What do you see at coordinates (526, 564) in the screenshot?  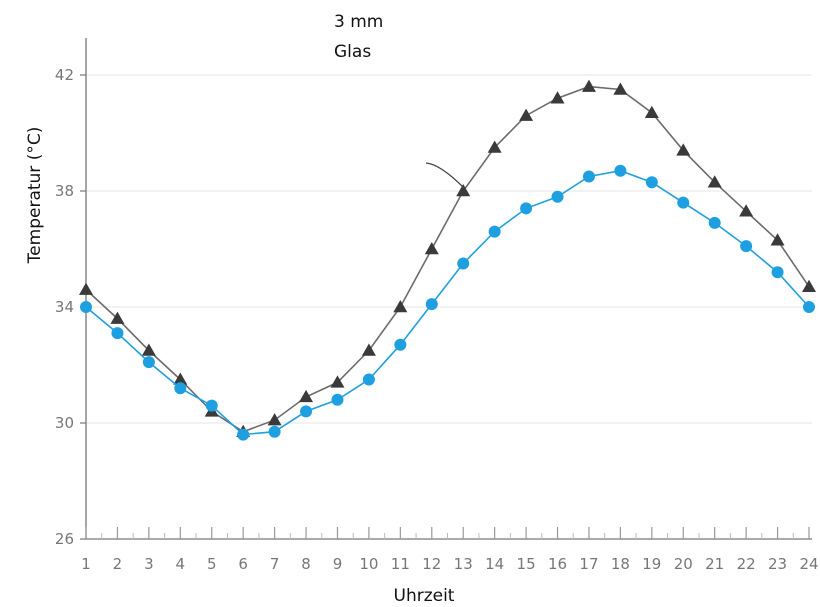 I see `x-tick-label: 15` at bounding box center [526, 564].